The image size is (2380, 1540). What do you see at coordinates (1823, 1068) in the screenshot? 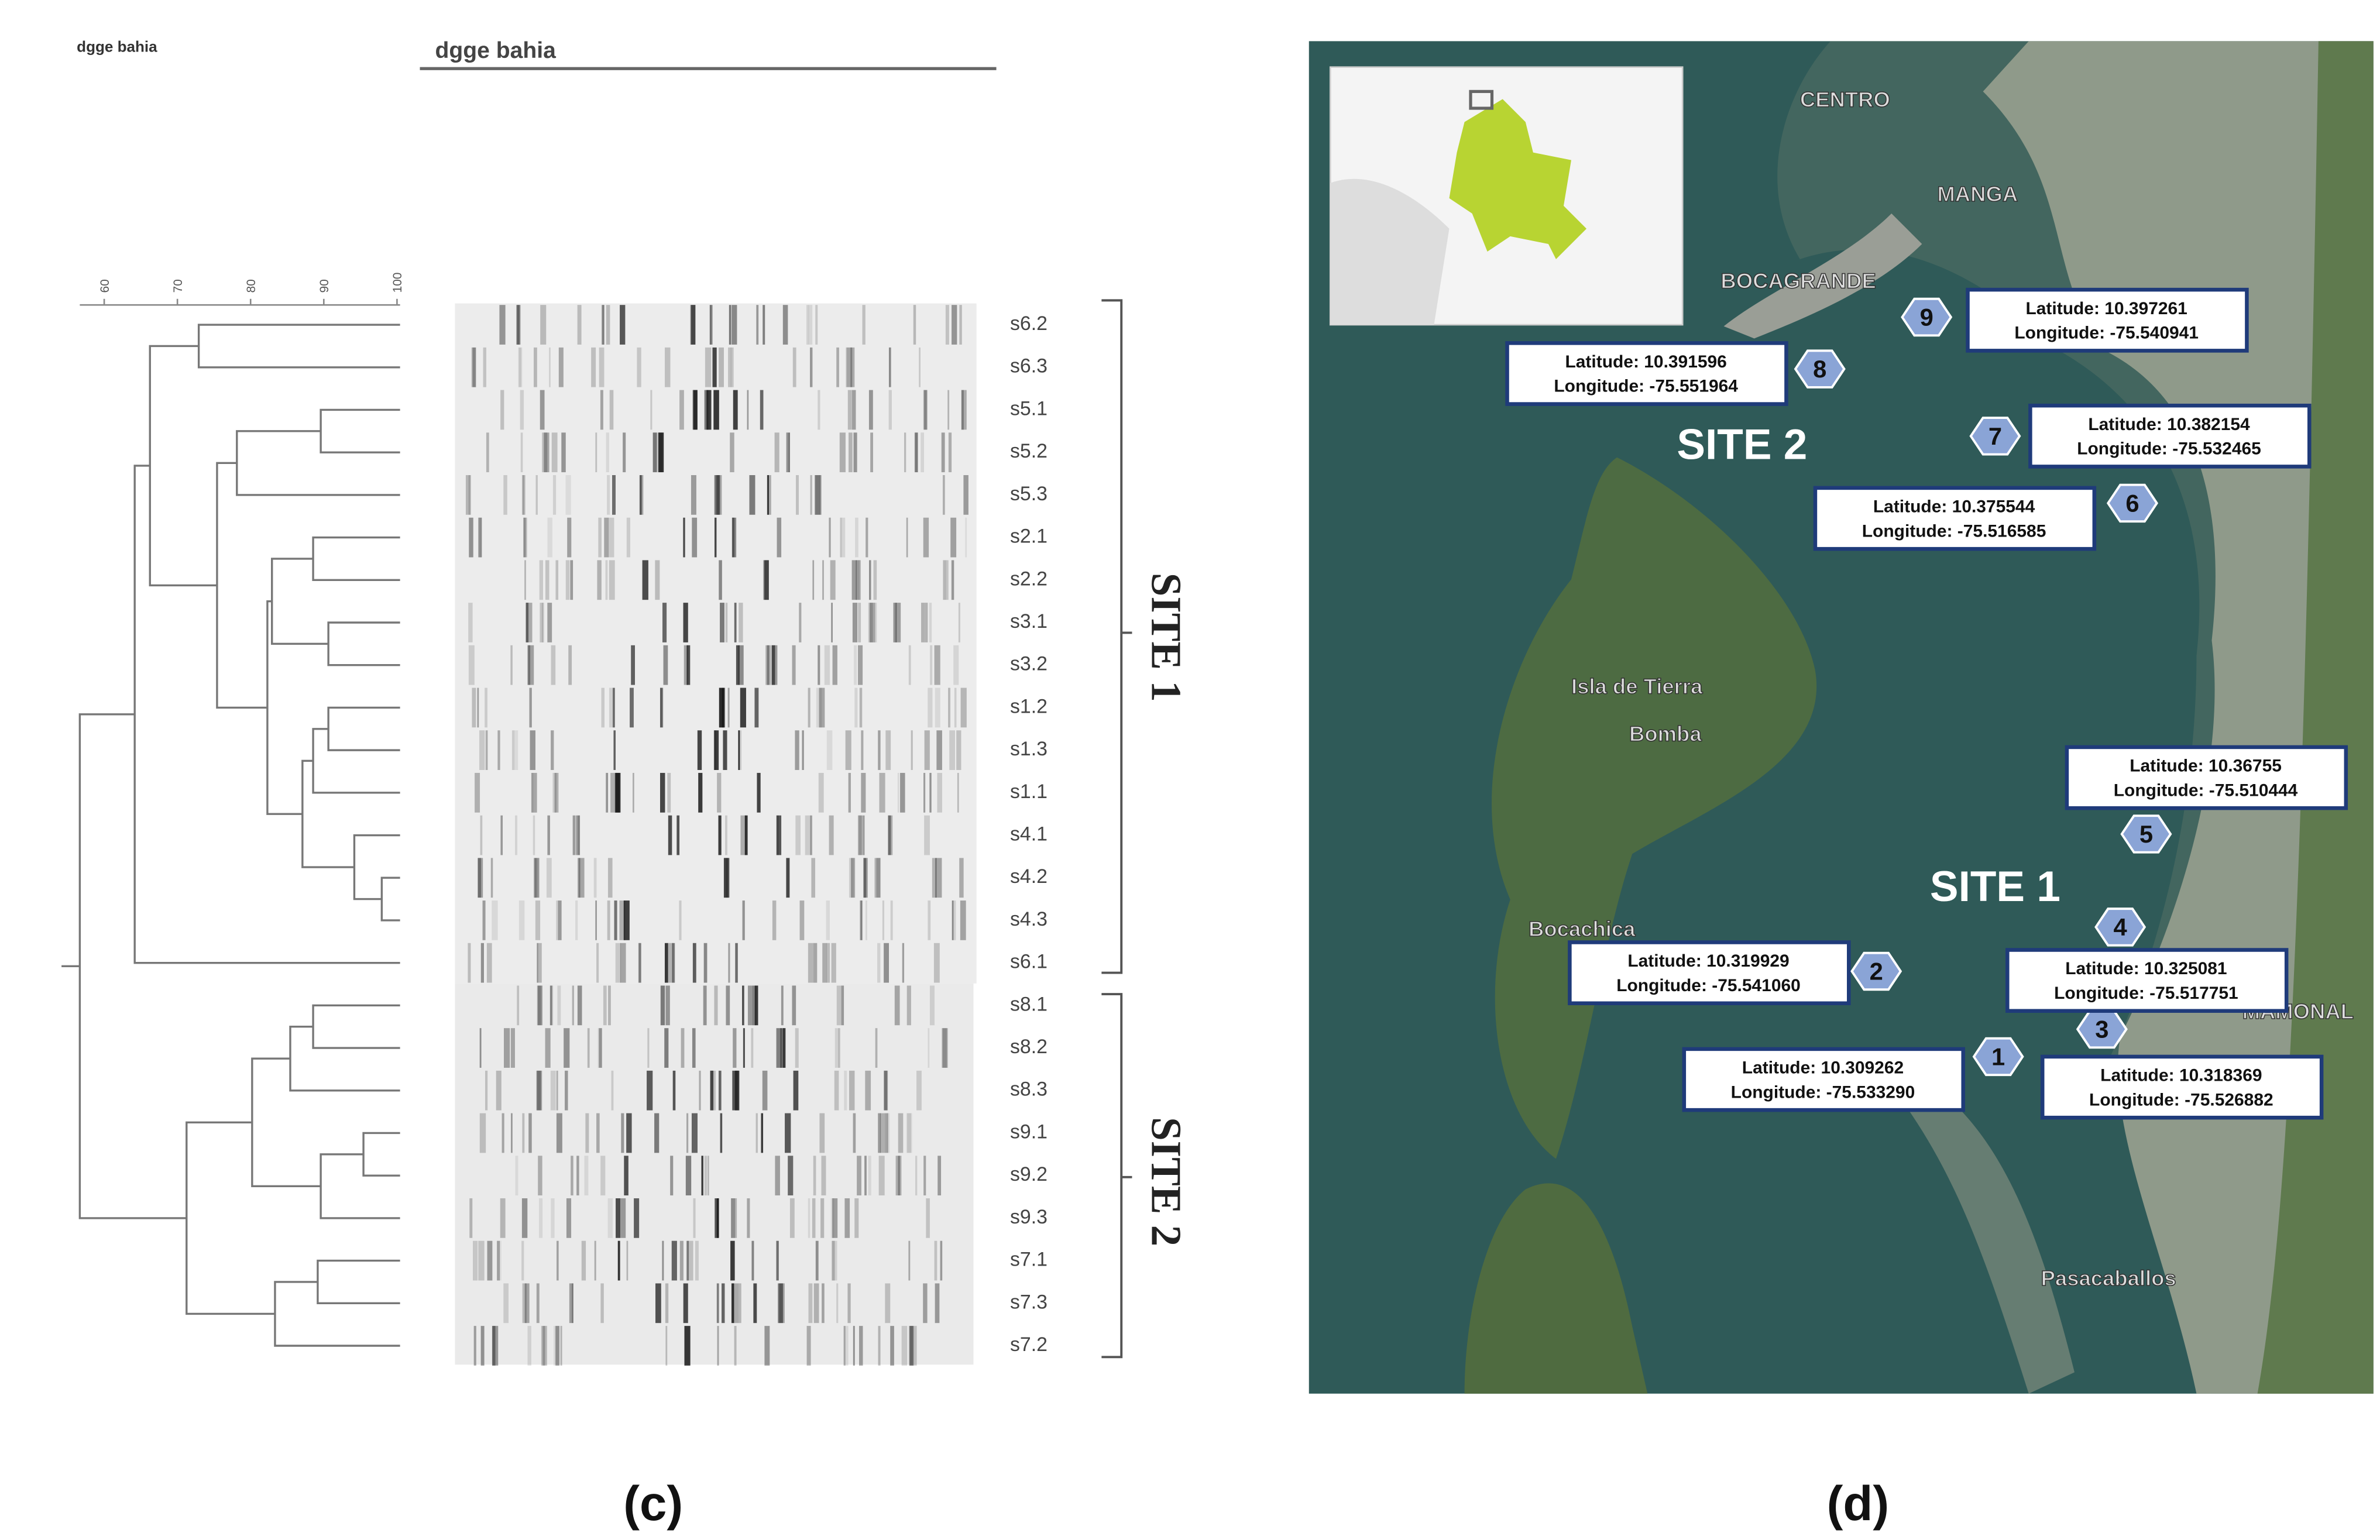
I see `latitude: Latitude: 10.309262` at bounding box center [1823, 1068].